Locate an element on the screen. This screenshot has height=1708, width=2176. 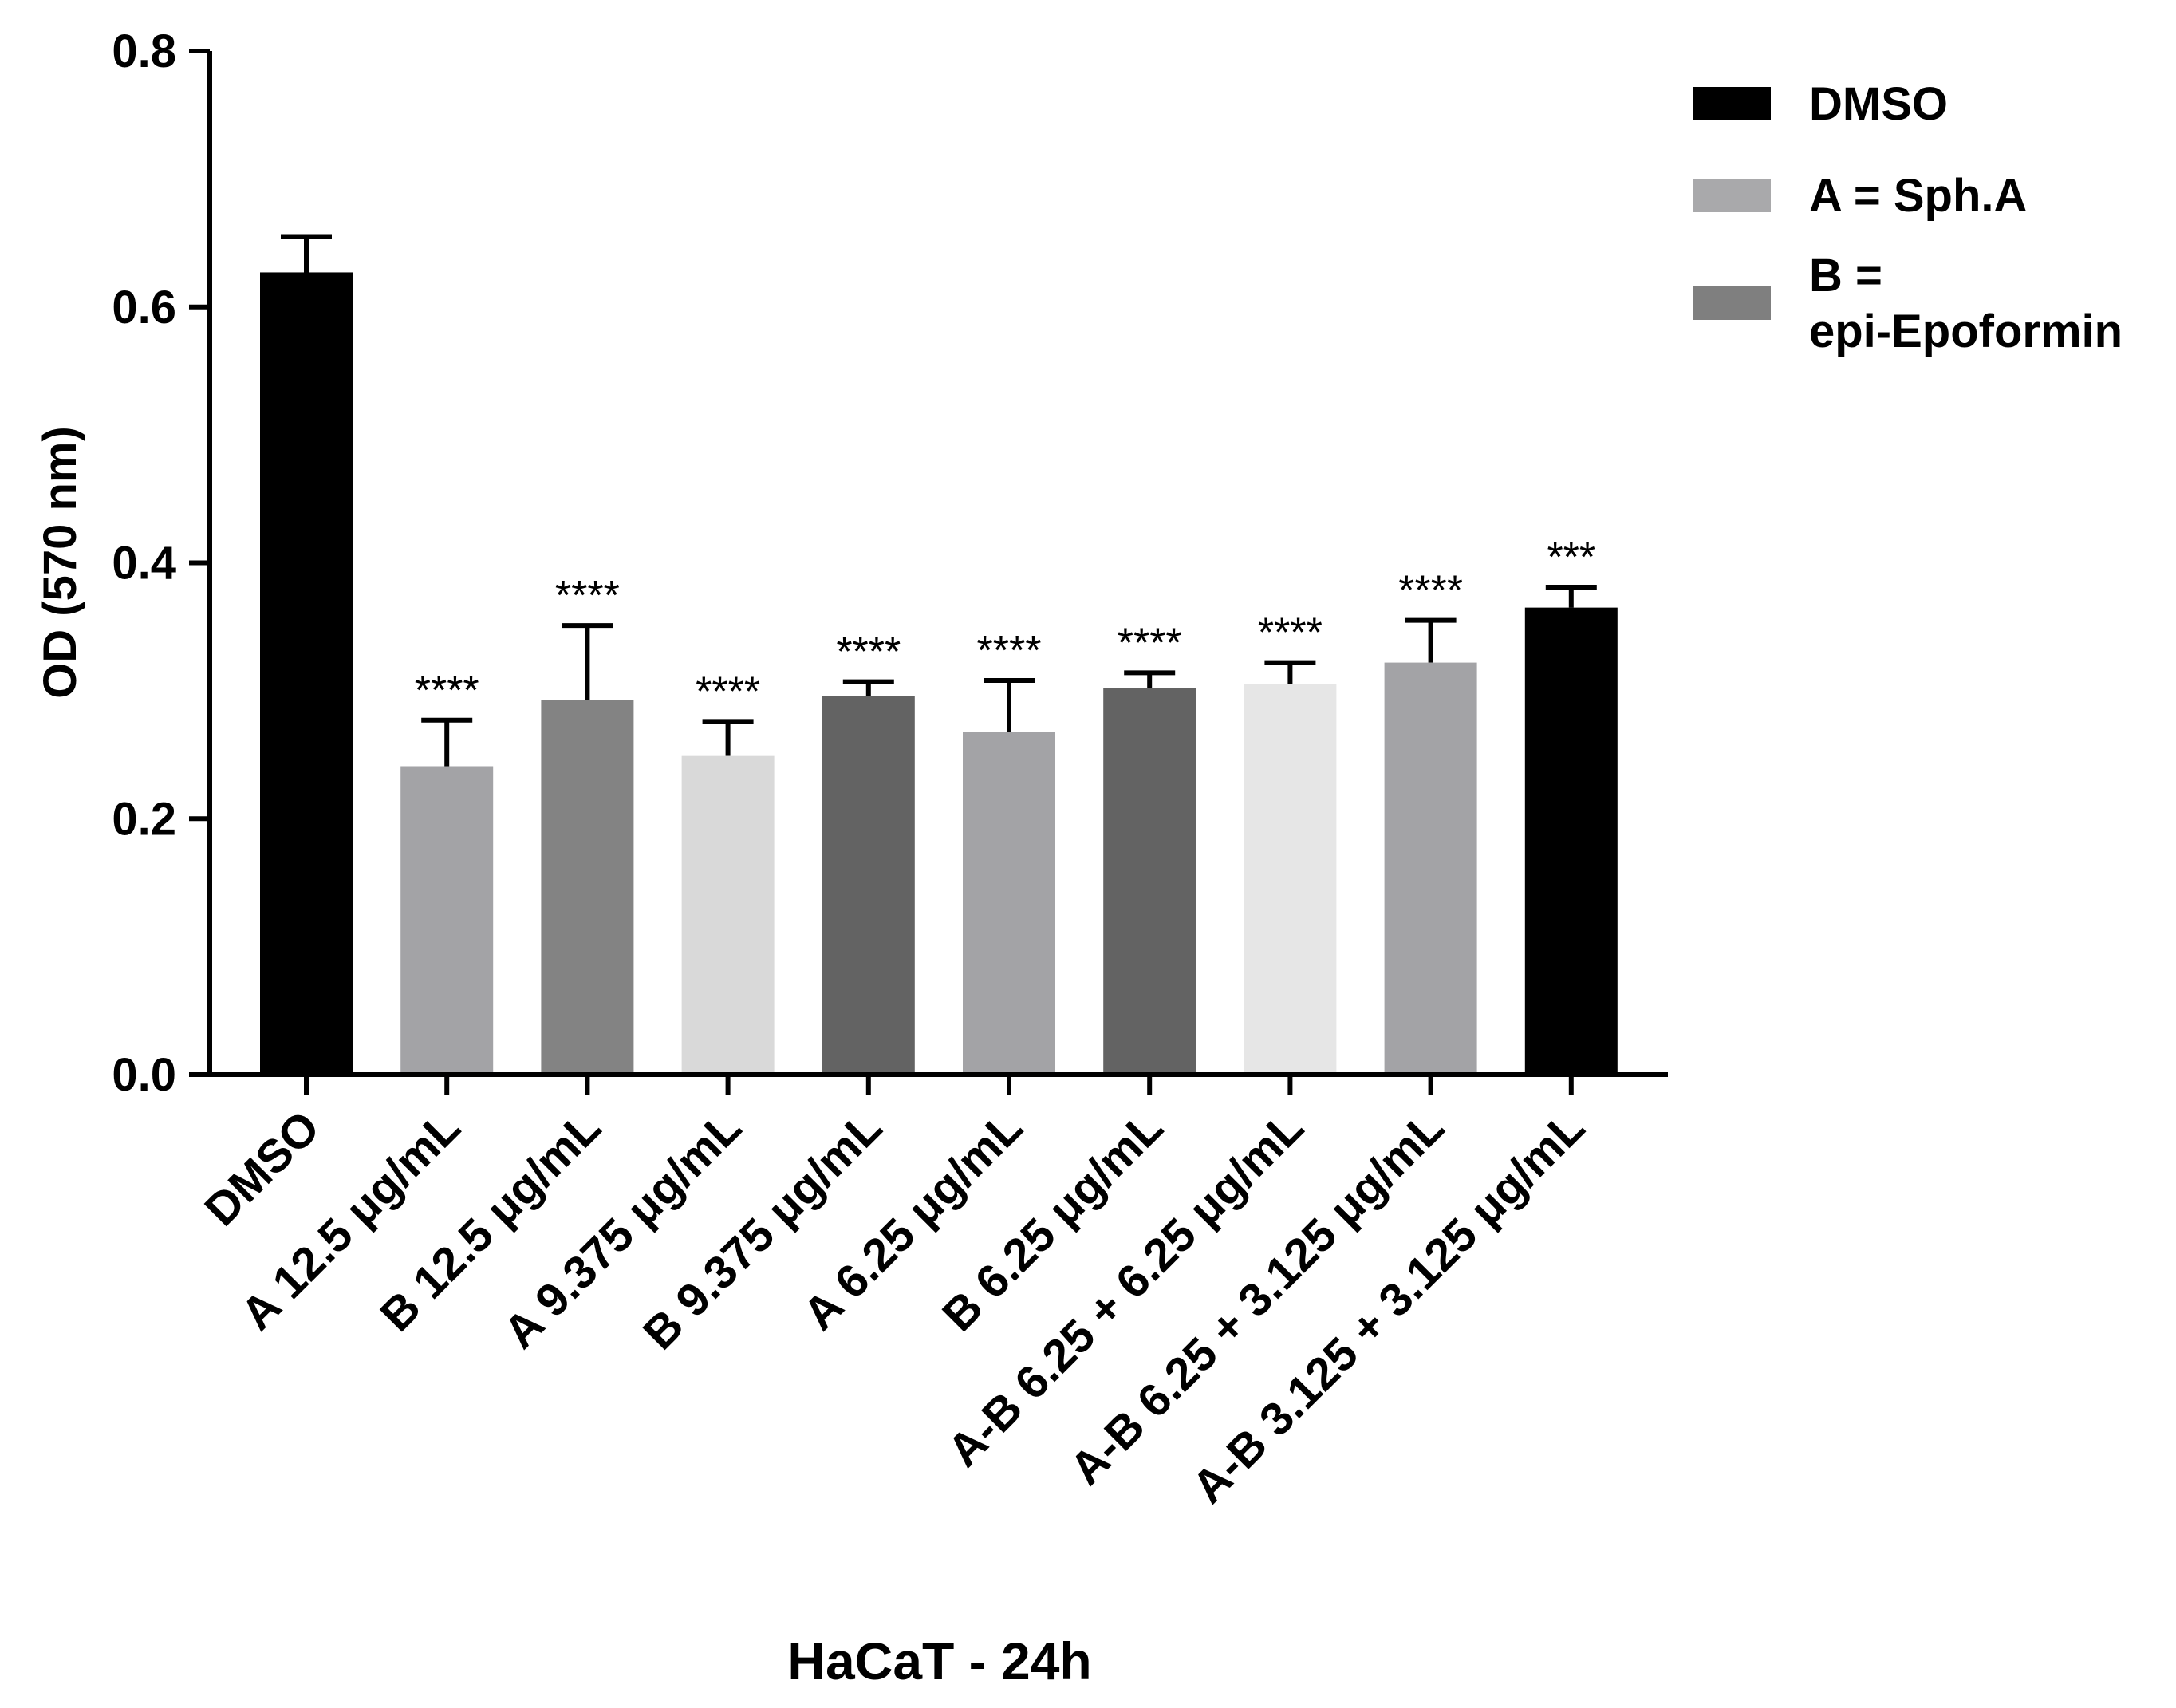
y-tick-label: 0.0 is located at coordinates (144, 1075).